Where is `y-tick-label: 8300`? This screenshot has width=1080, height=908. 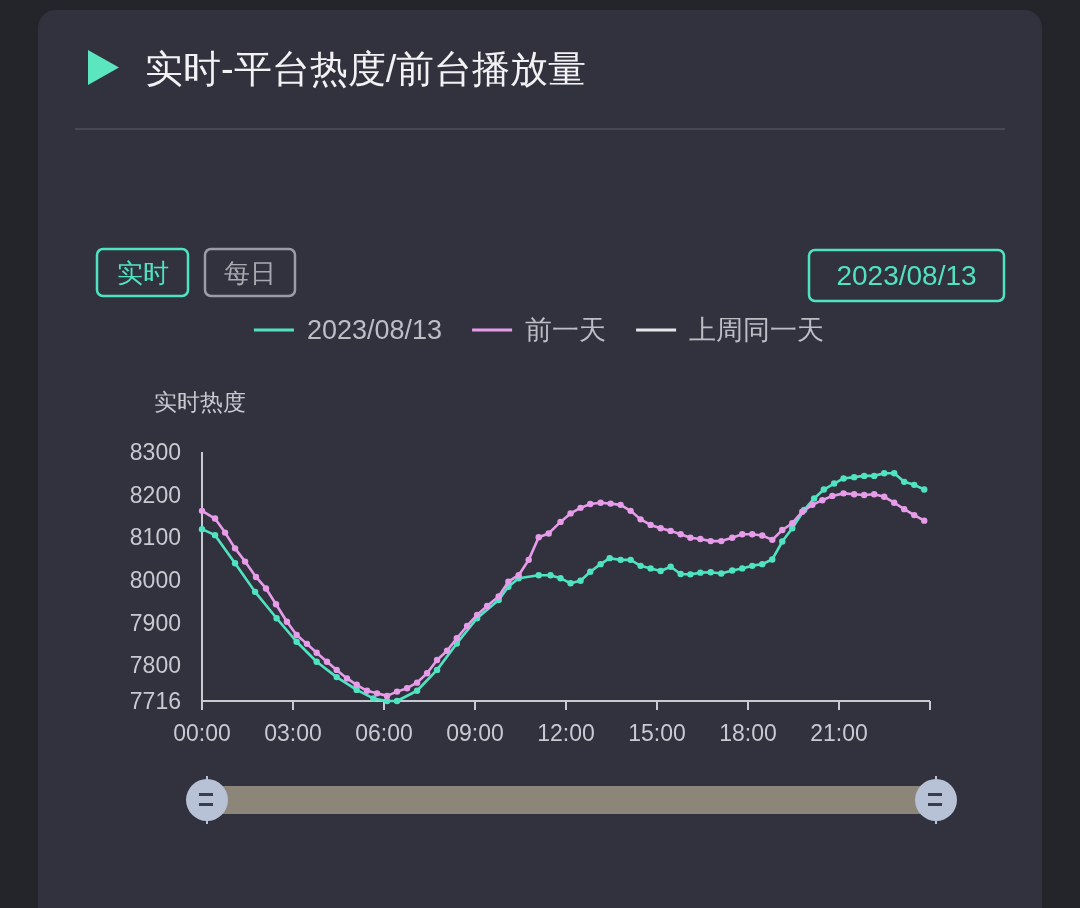 y-tick-label: 8300 is located at coordinates (155, 452).